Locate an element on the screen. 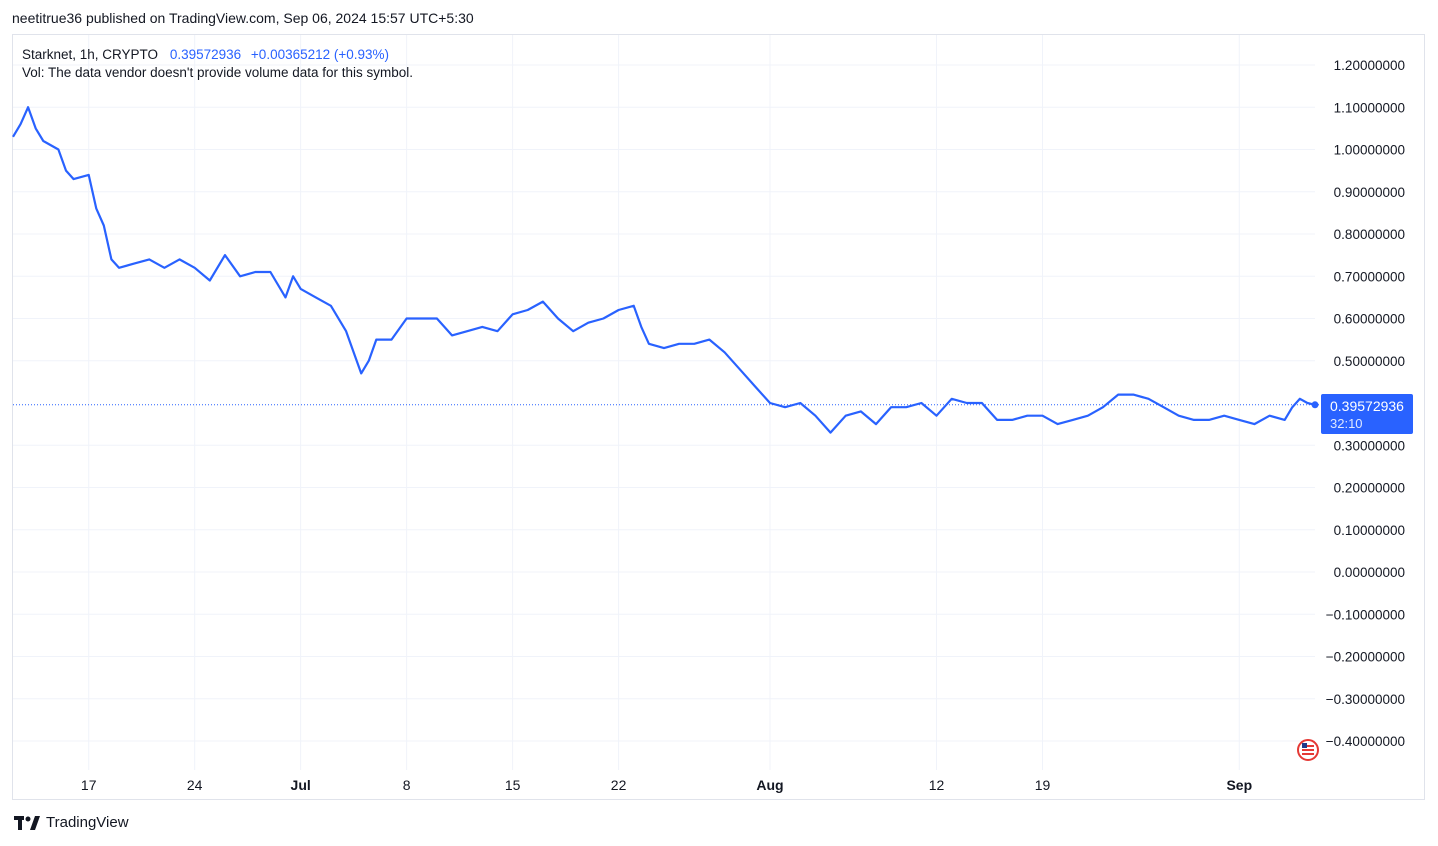  price-label-countdown: 32:10 is located at coordinates (1346, 423).